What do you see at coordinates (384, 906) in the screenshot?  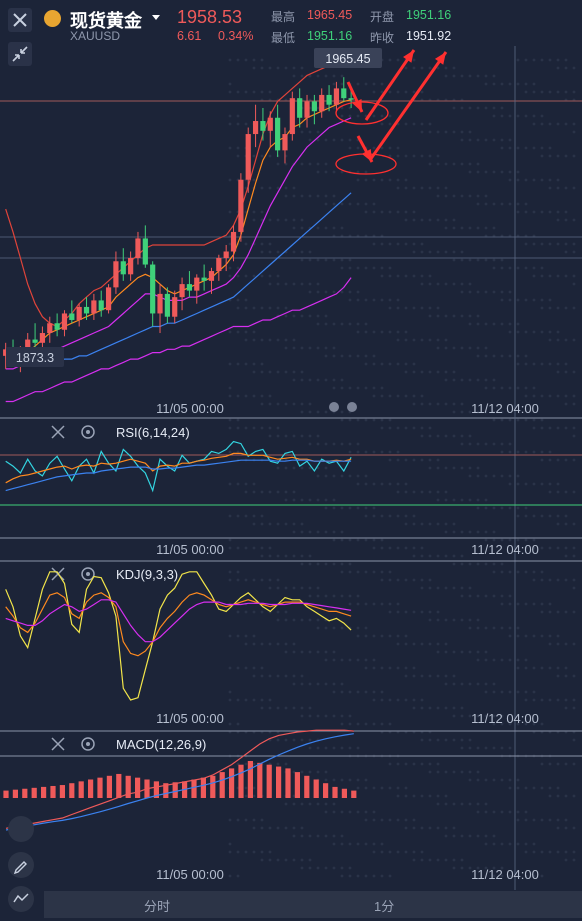 I see `tab-1min: 1分` at bounding box center [384, 906].